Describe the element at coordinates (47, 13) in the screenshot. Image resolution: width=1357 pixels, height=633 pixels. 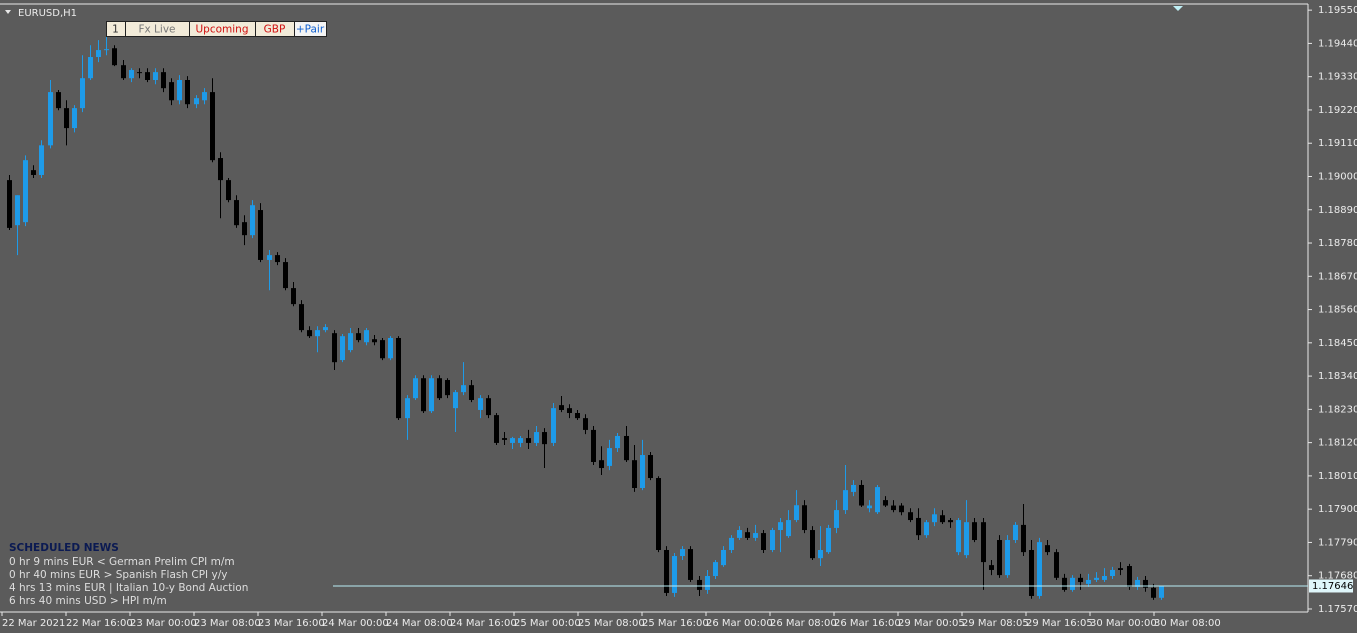
I see `symbol-label: EURUSD,H1` at that location.